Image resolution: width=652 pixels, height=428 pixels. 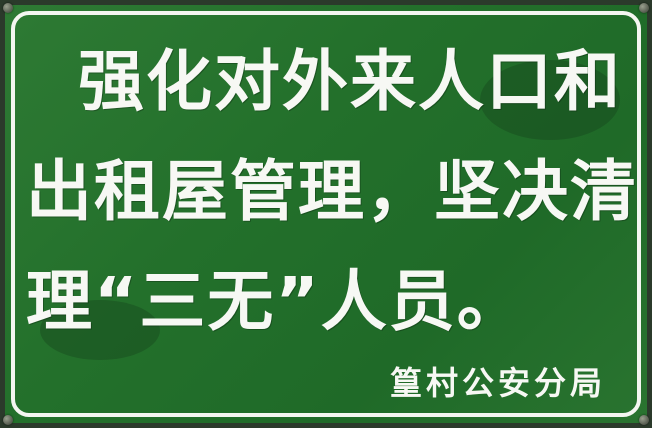 I want to click on mounting-bolt-bottom-left, so click(x=8, y=420).